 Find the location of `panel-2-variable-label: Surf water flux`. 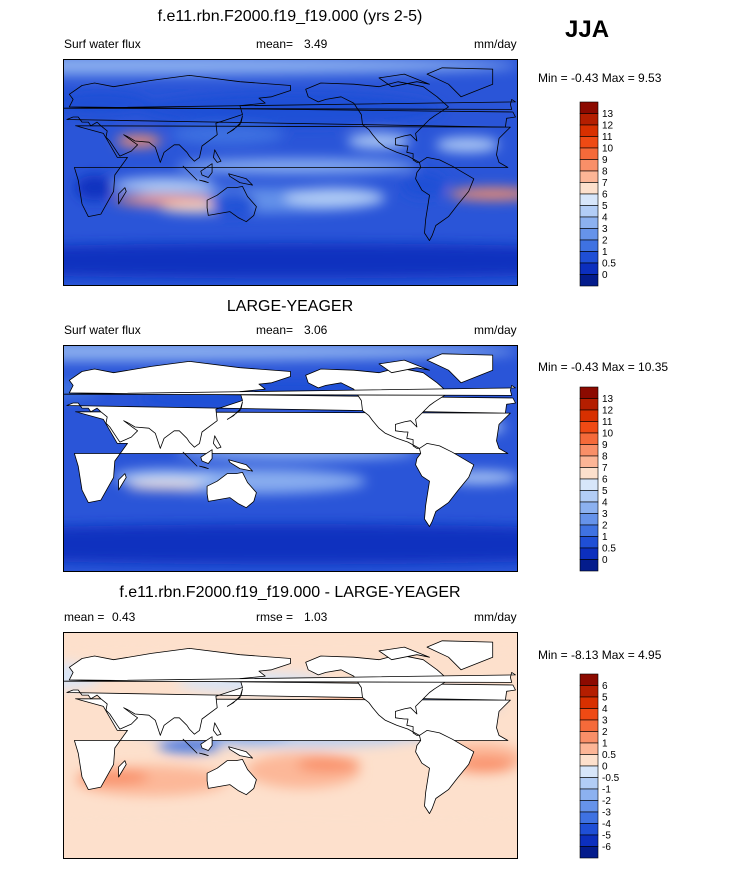

panel-2-variable-label: Surf water flux is located at coordinates (102, 330).